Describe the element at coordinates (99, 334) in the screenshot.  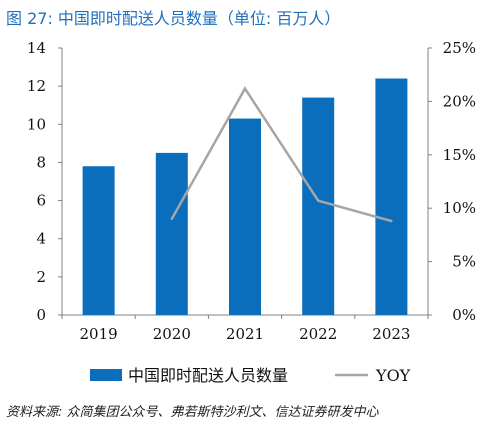
I see `x-tick-label: 2019` at that location.